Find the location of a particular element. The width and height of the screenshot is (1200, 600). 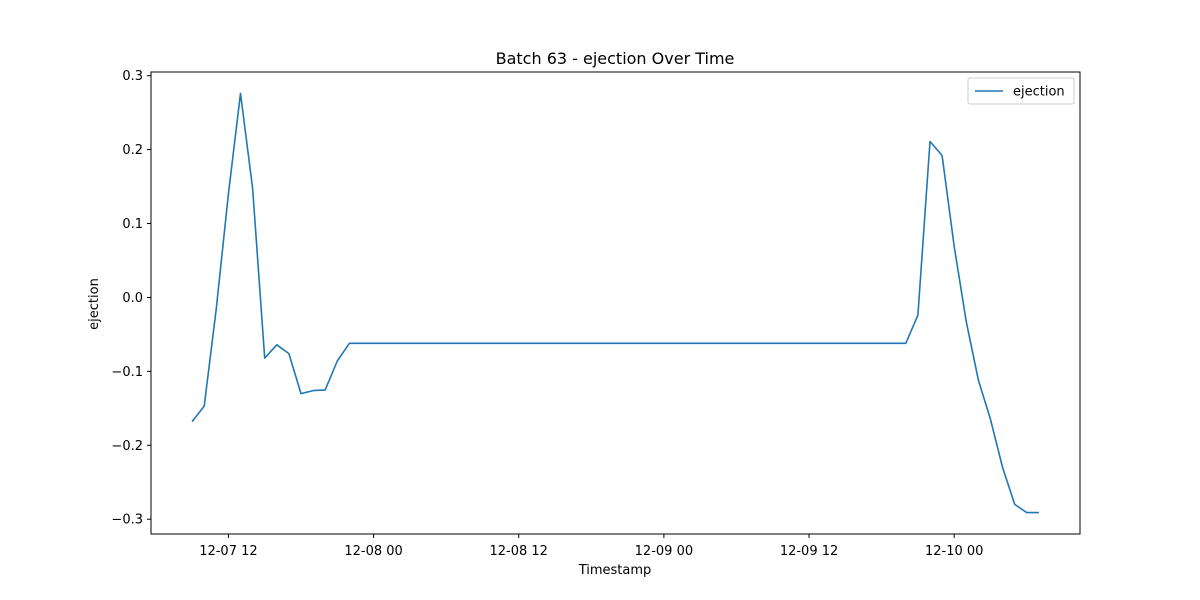

chart-title: Batch 63 - ejection Over Time is located at coordinates (615, 58).